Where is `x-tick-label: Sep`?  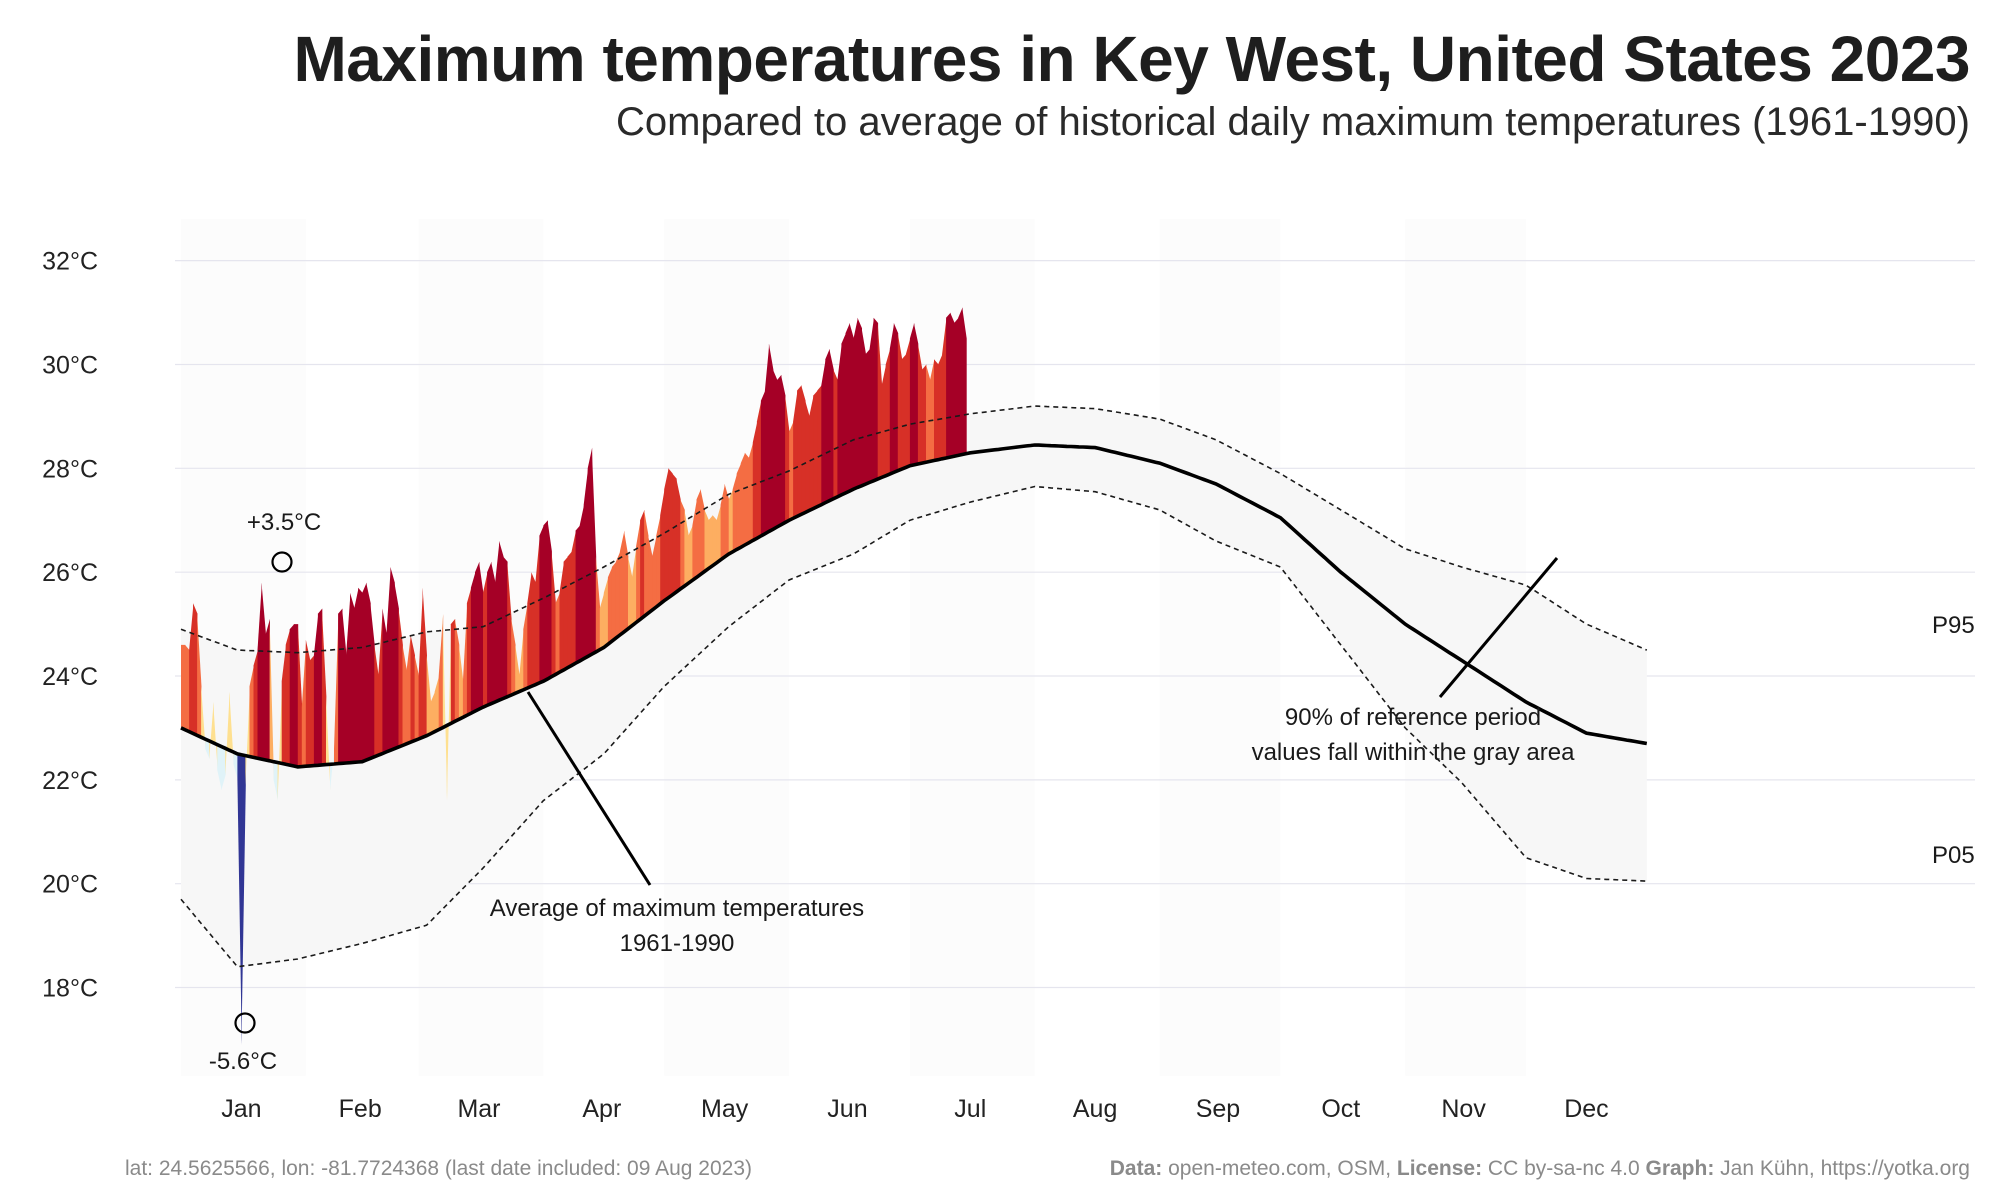
x-tick-label: Sep is located at coordinates (1218, 1109).